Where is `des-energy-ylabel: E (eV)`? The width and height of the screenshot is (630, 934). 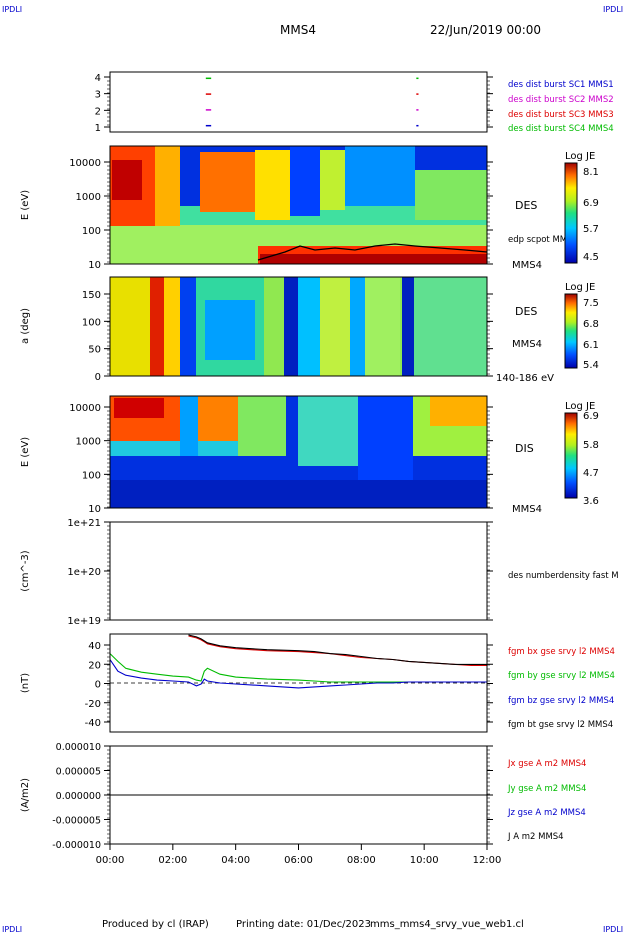
des-energy-ylabel: E (eV) is located at coordinates (25, 205).